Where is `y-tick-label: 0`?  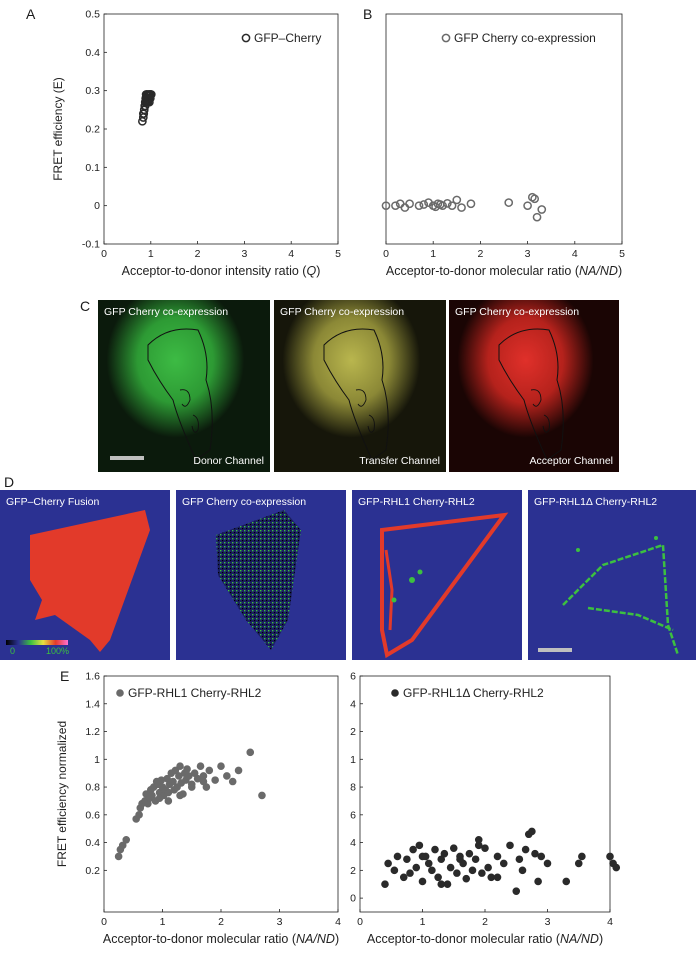
y-tick-label: 0 is located at coordinates (97, 206).